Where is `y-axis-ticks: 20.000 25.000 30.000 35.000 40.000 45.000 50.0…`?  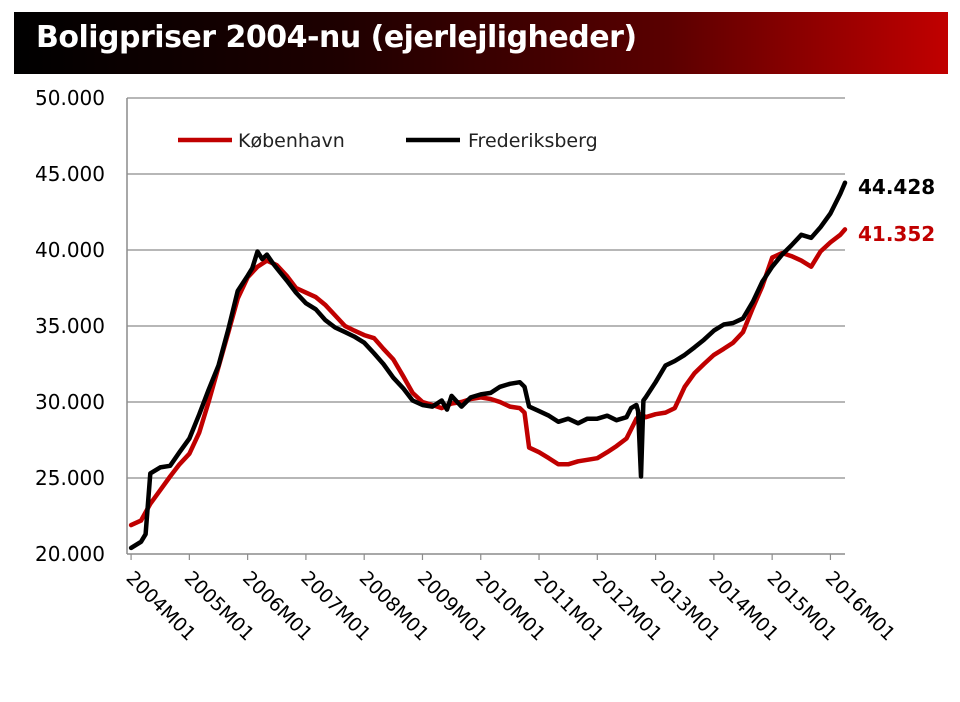 y-axis-ticks: 20.000 25.000 30.000 35.000 40.000 45.000 50.0… is located at coordinates (70, 326).